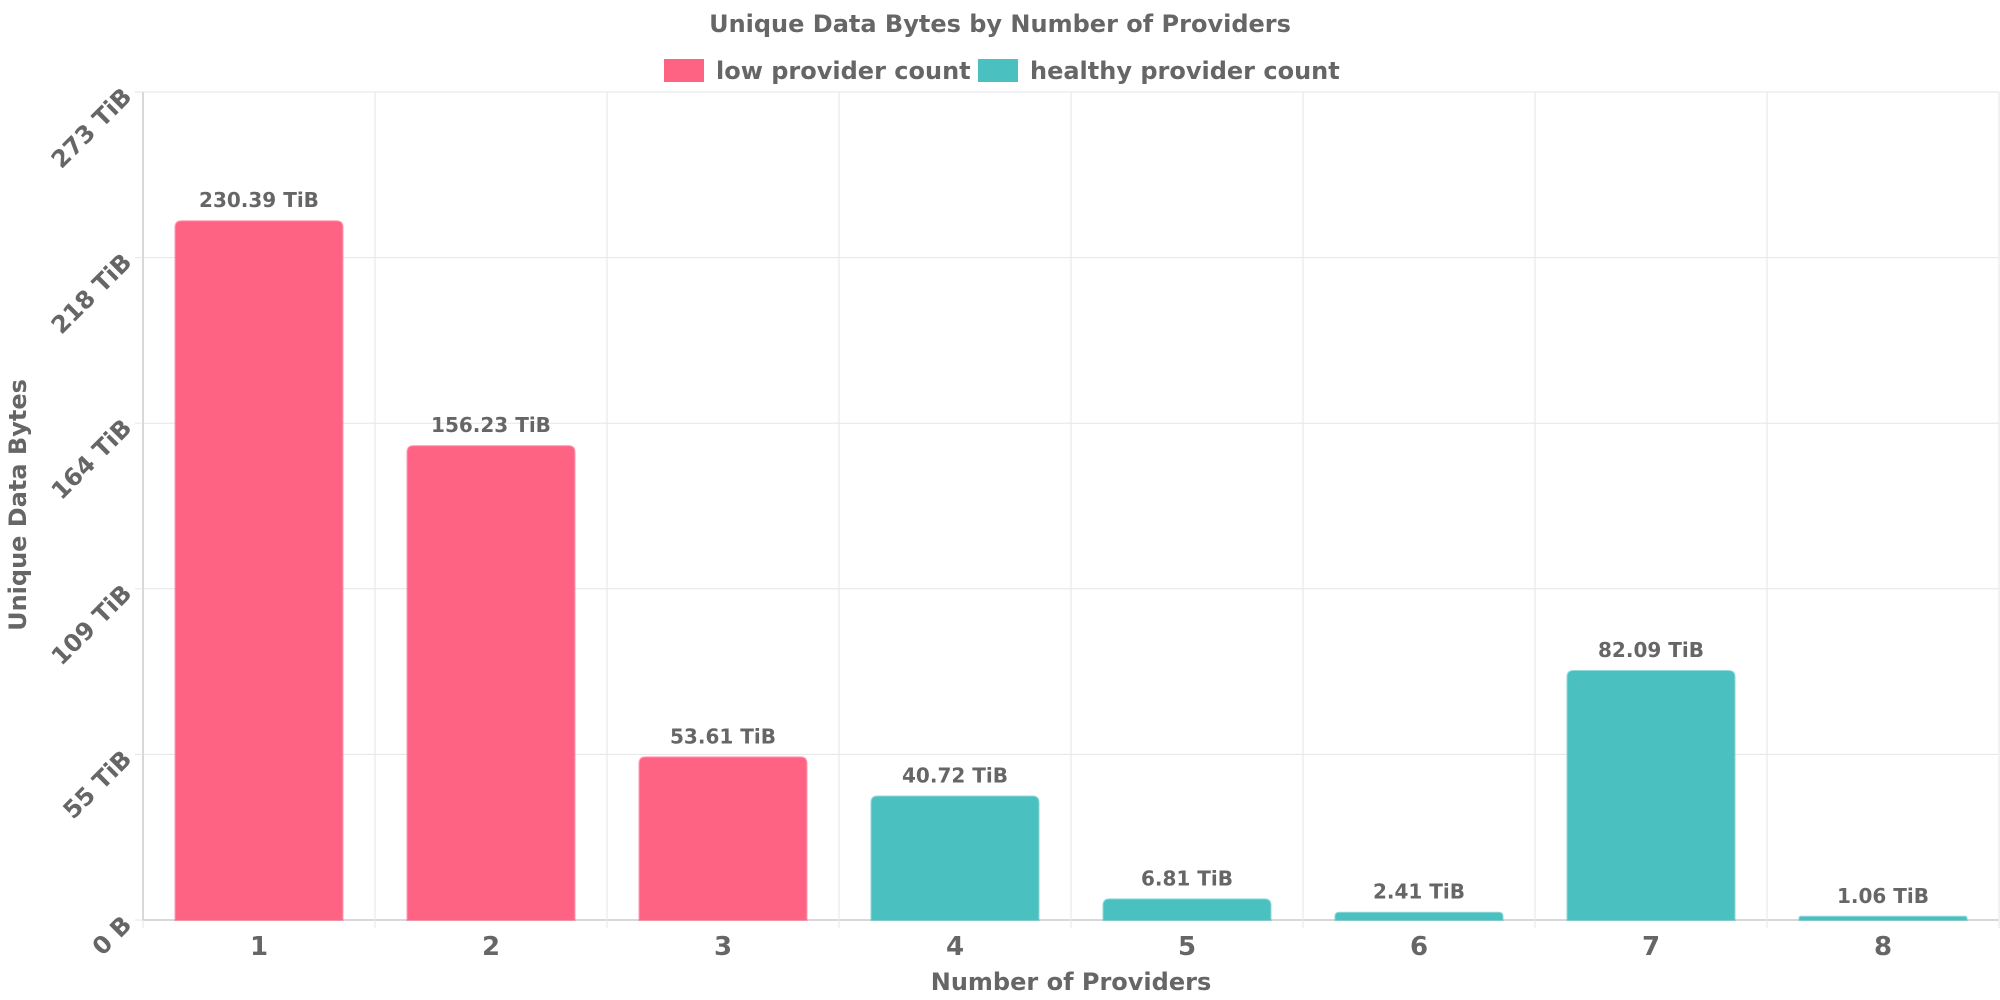 The image size is (2000, 1000). What do you see at coordinates (1187, 878) in the screenshot?
I see `data-label-5: 6.81 TiB` at bounding box center [1187, 878].